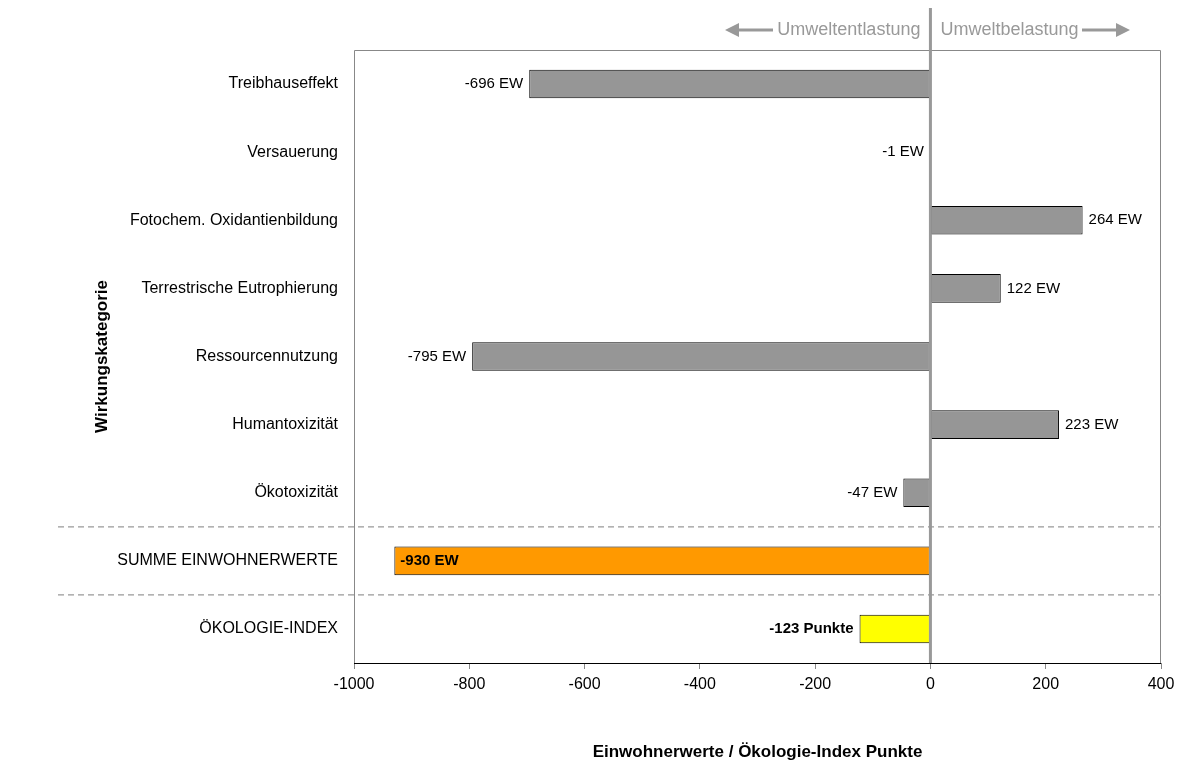  Describe the element at coordinates (1161, 684) in the screenshot. I see `x-tick-label: 400` at that location.